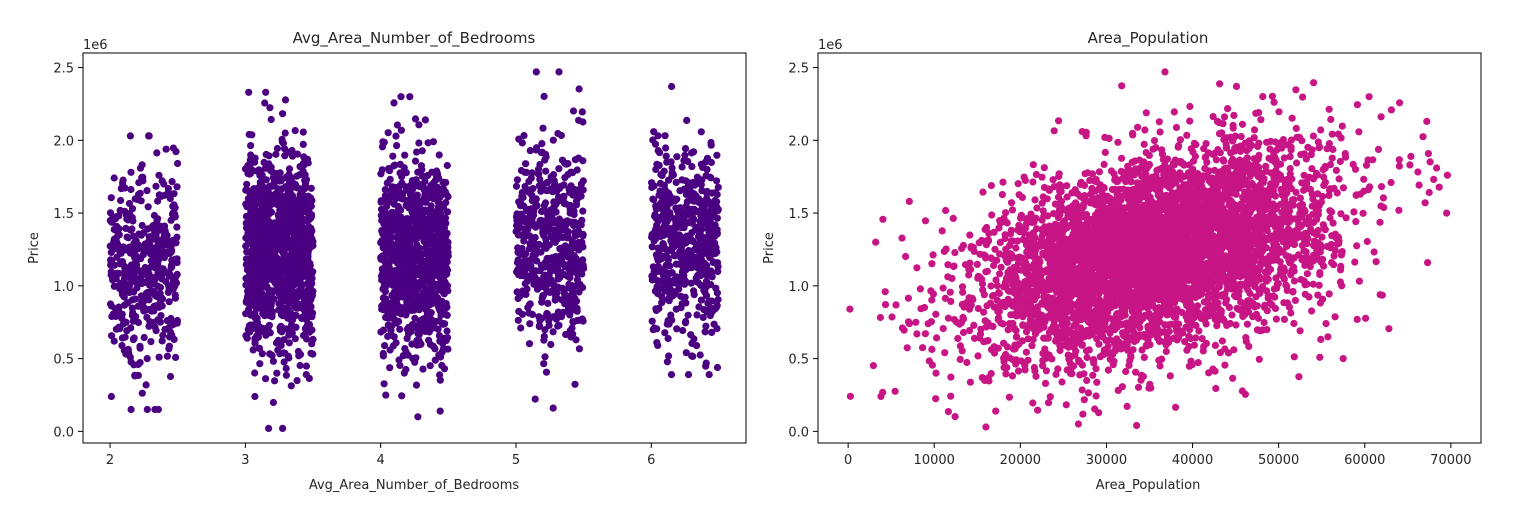 This screenshot has height=522, width=1537. Describe the element at coordinates (63, 287) in the screenshot. I see `y-tick-label: 1.0` at that location.